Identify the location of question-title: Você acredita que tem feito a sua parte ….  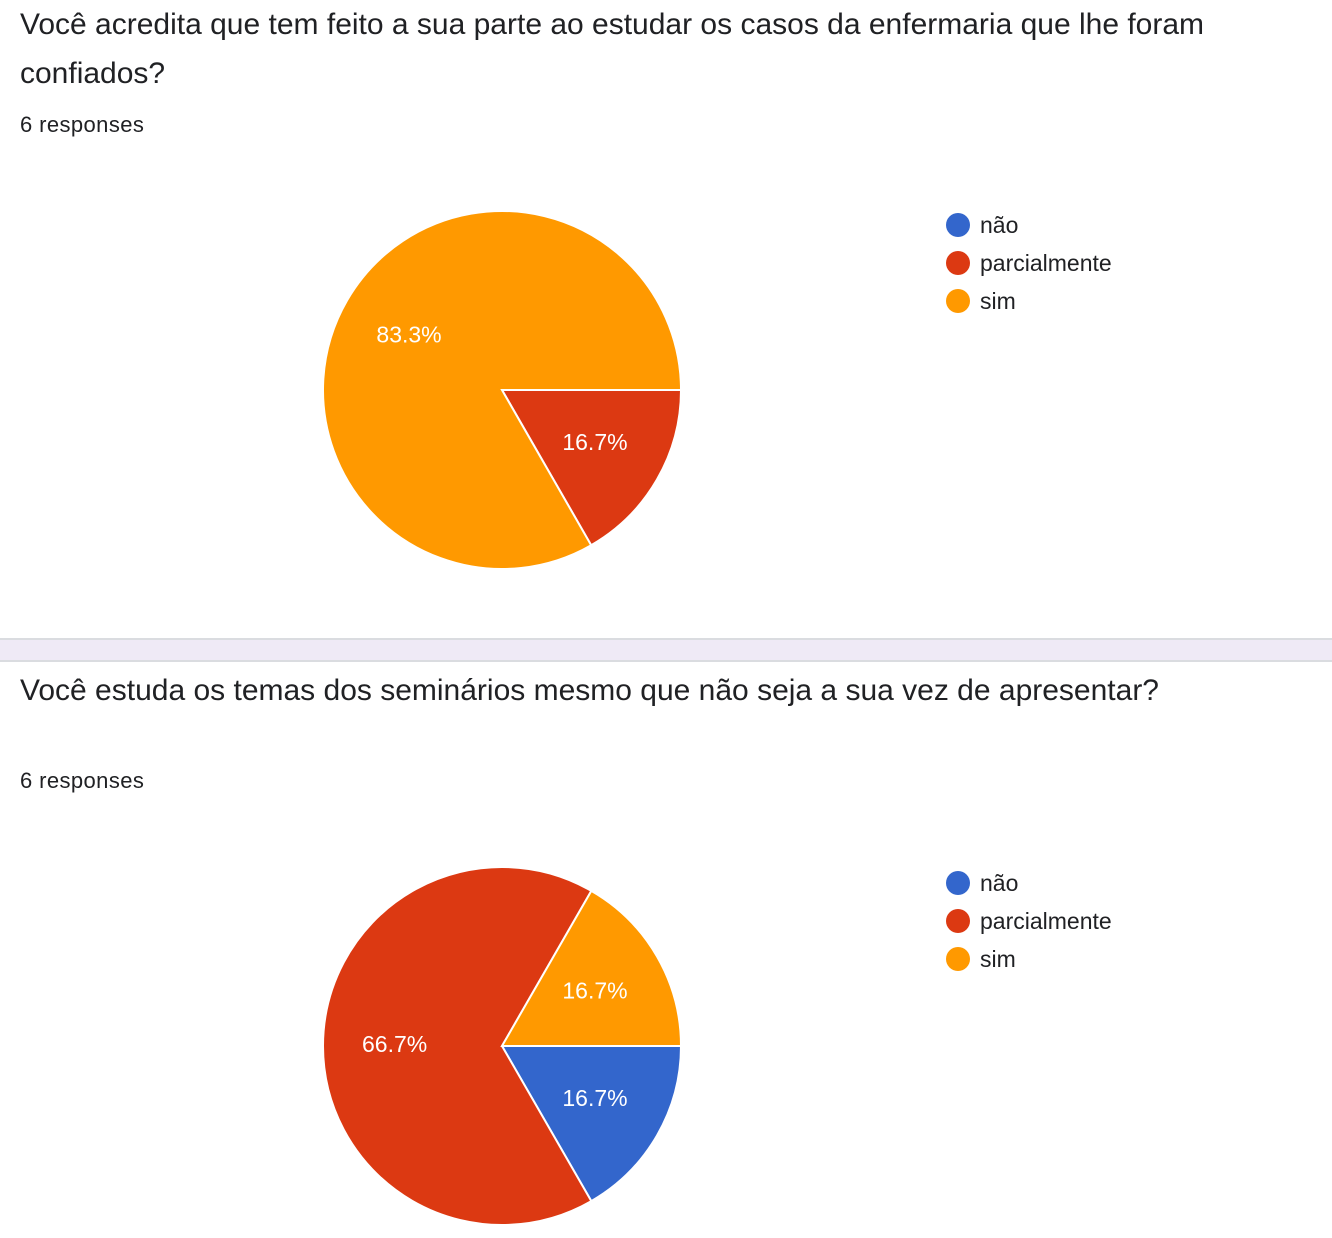
(612, 49).